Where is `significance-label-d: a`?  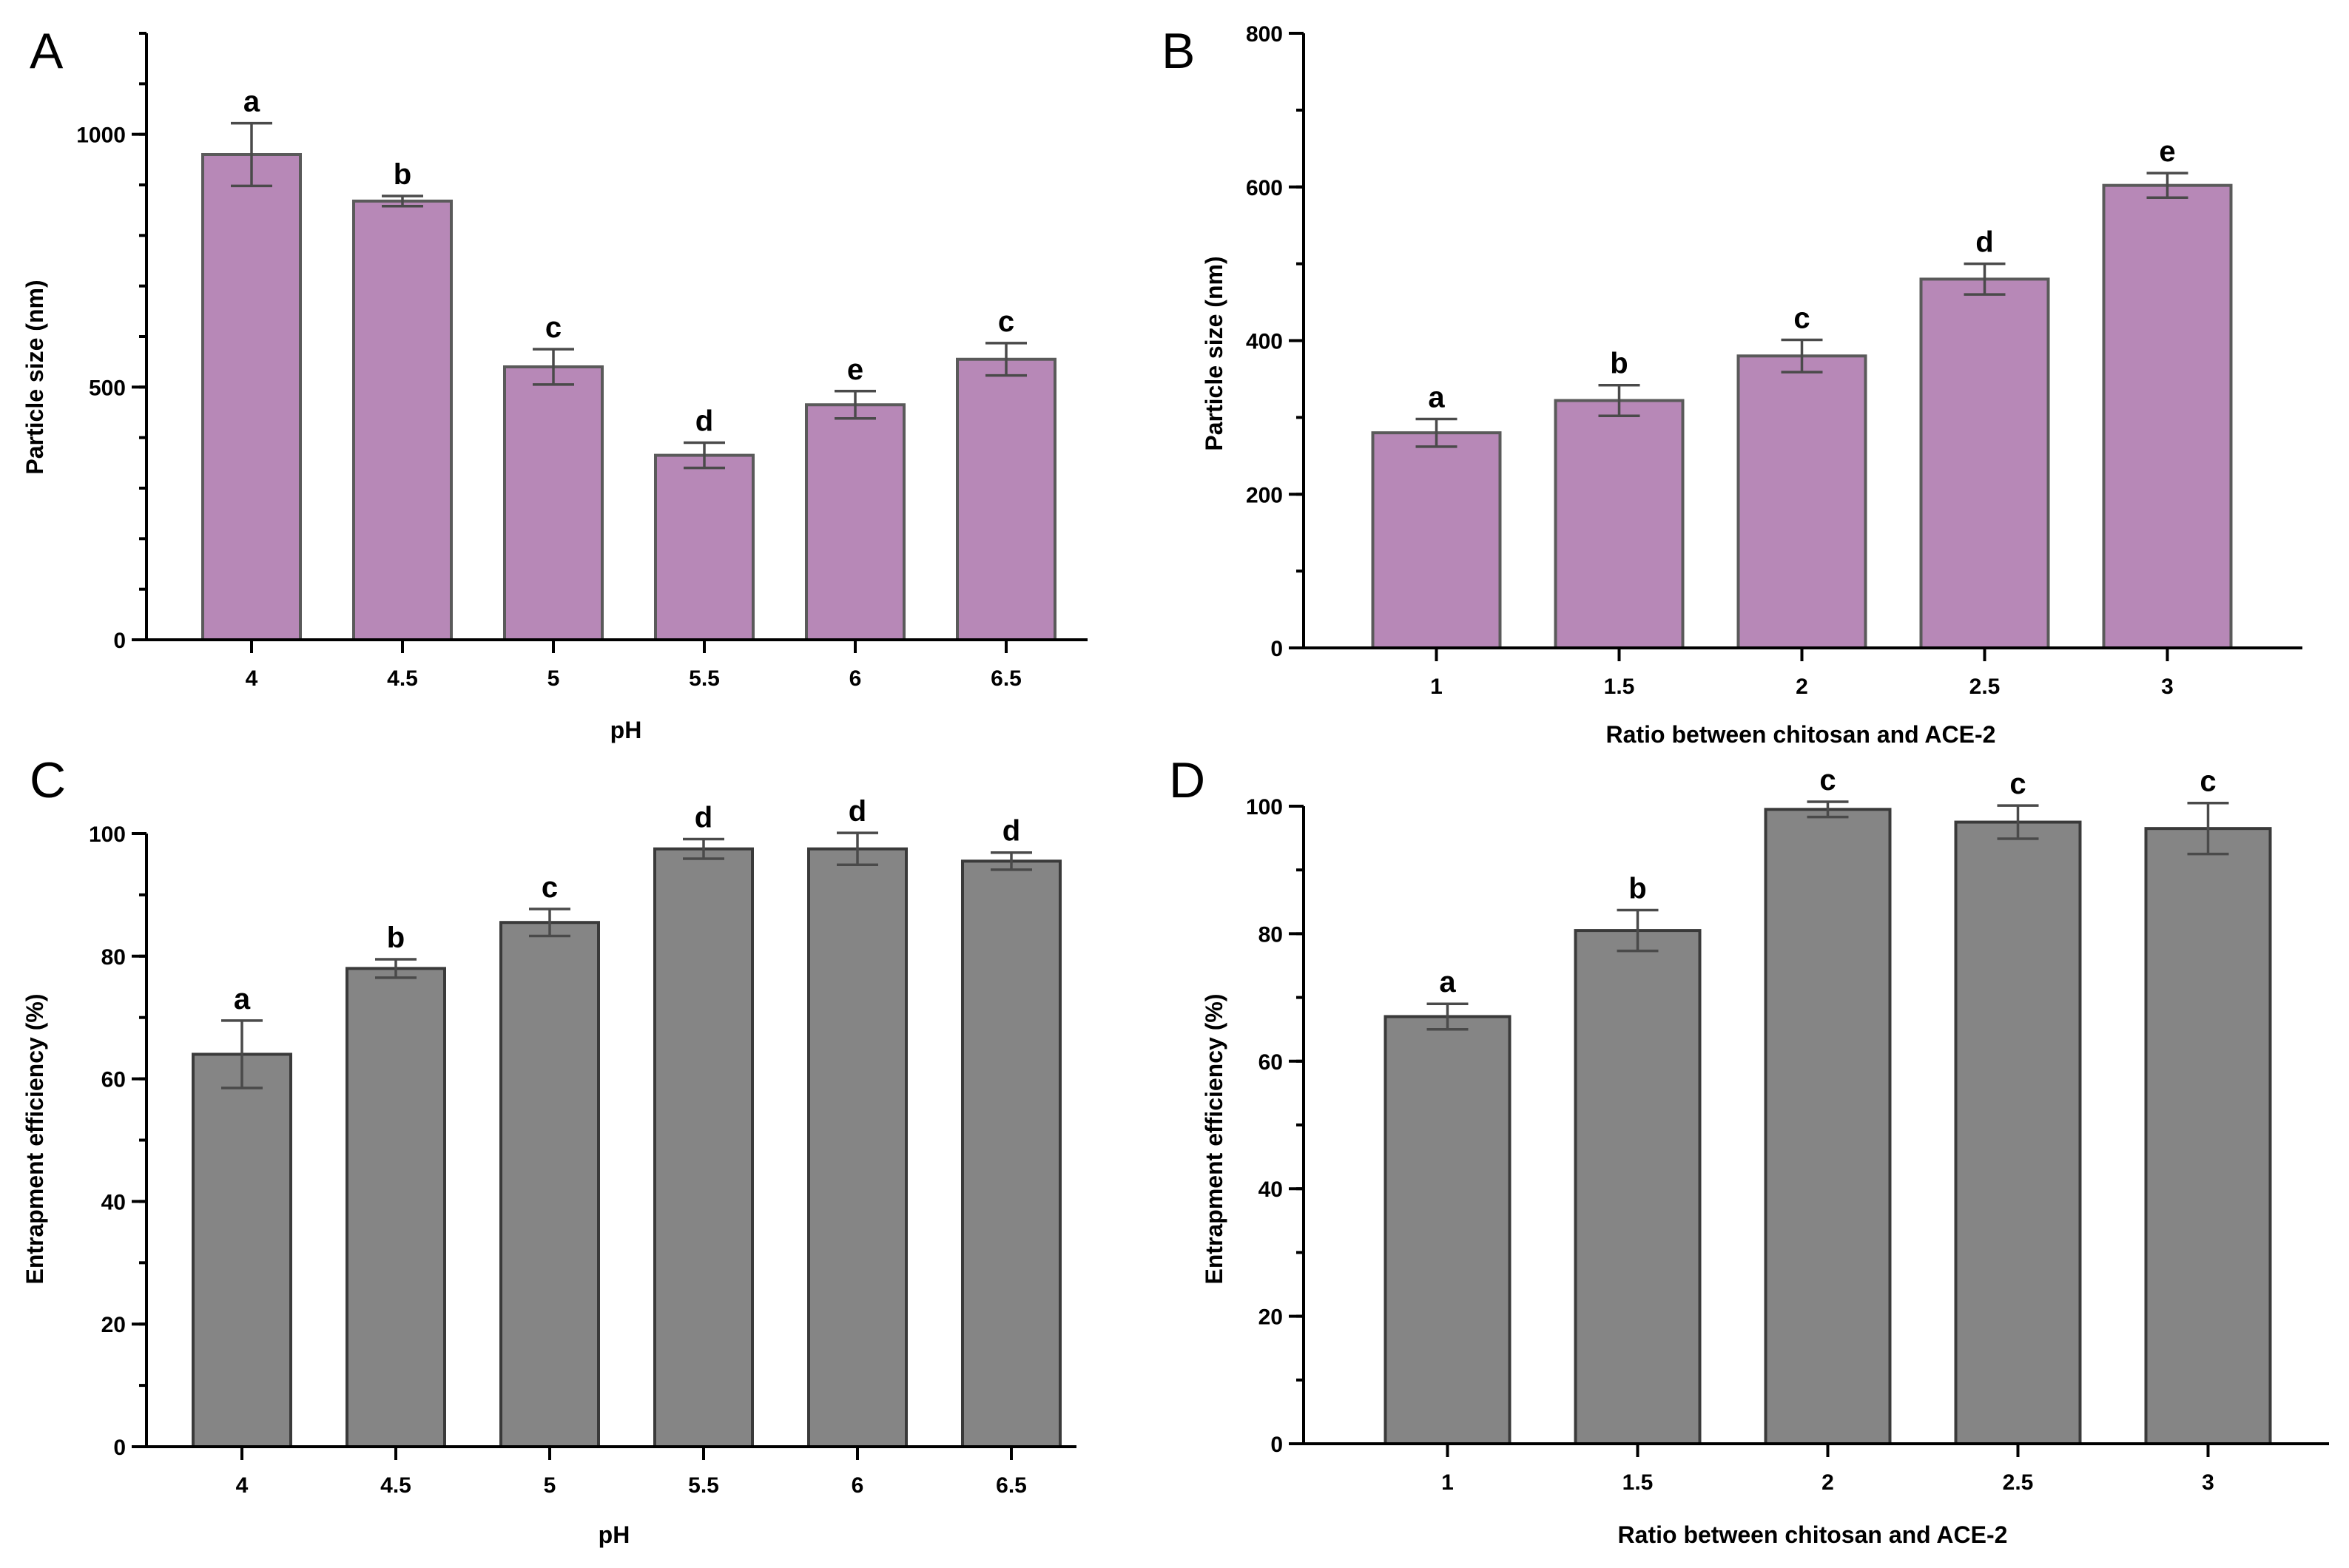 significance-label-d: a is located at coordinates (1447, 982).